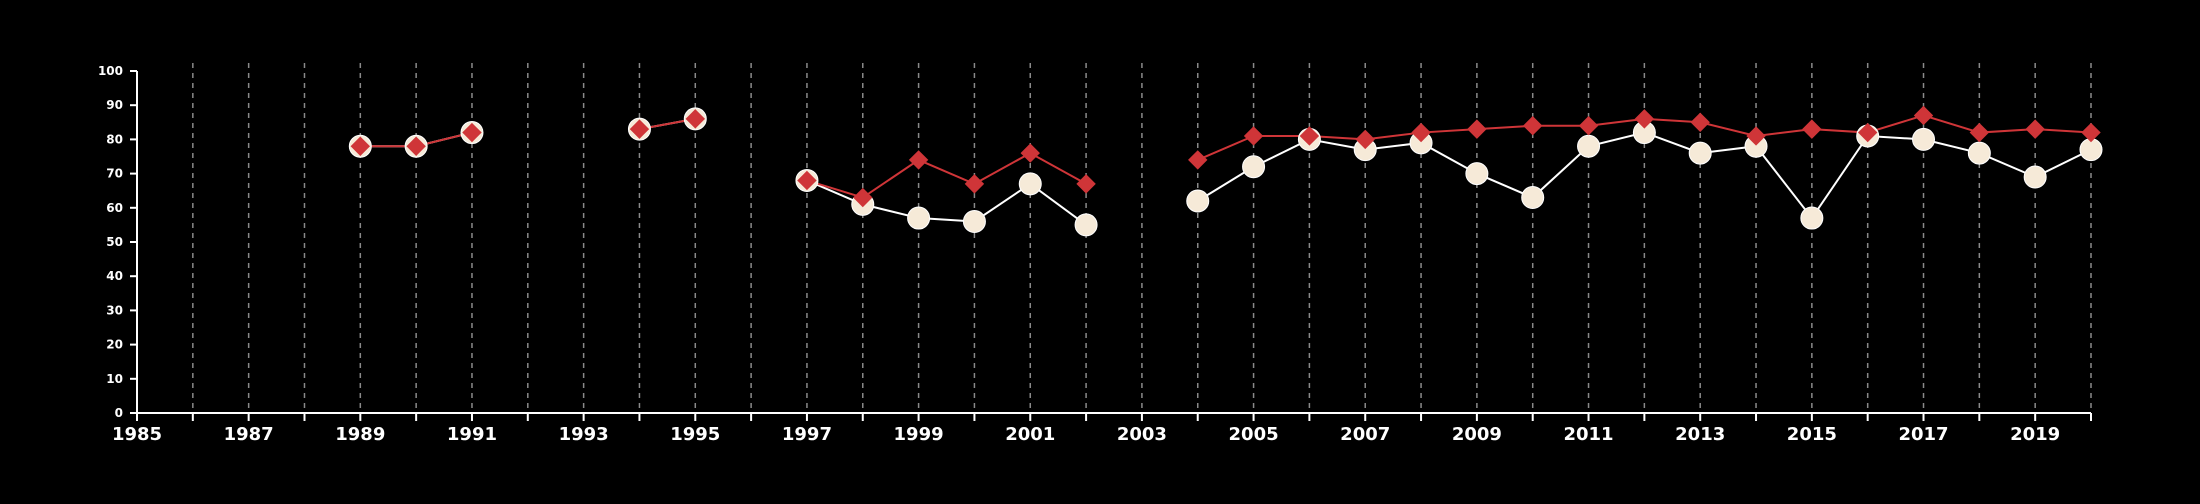  What do you see at coordinates (1030, 434) in the screenshot?
I see `x-tick-label-2001: 2001` at bounding box center [1030, 434].